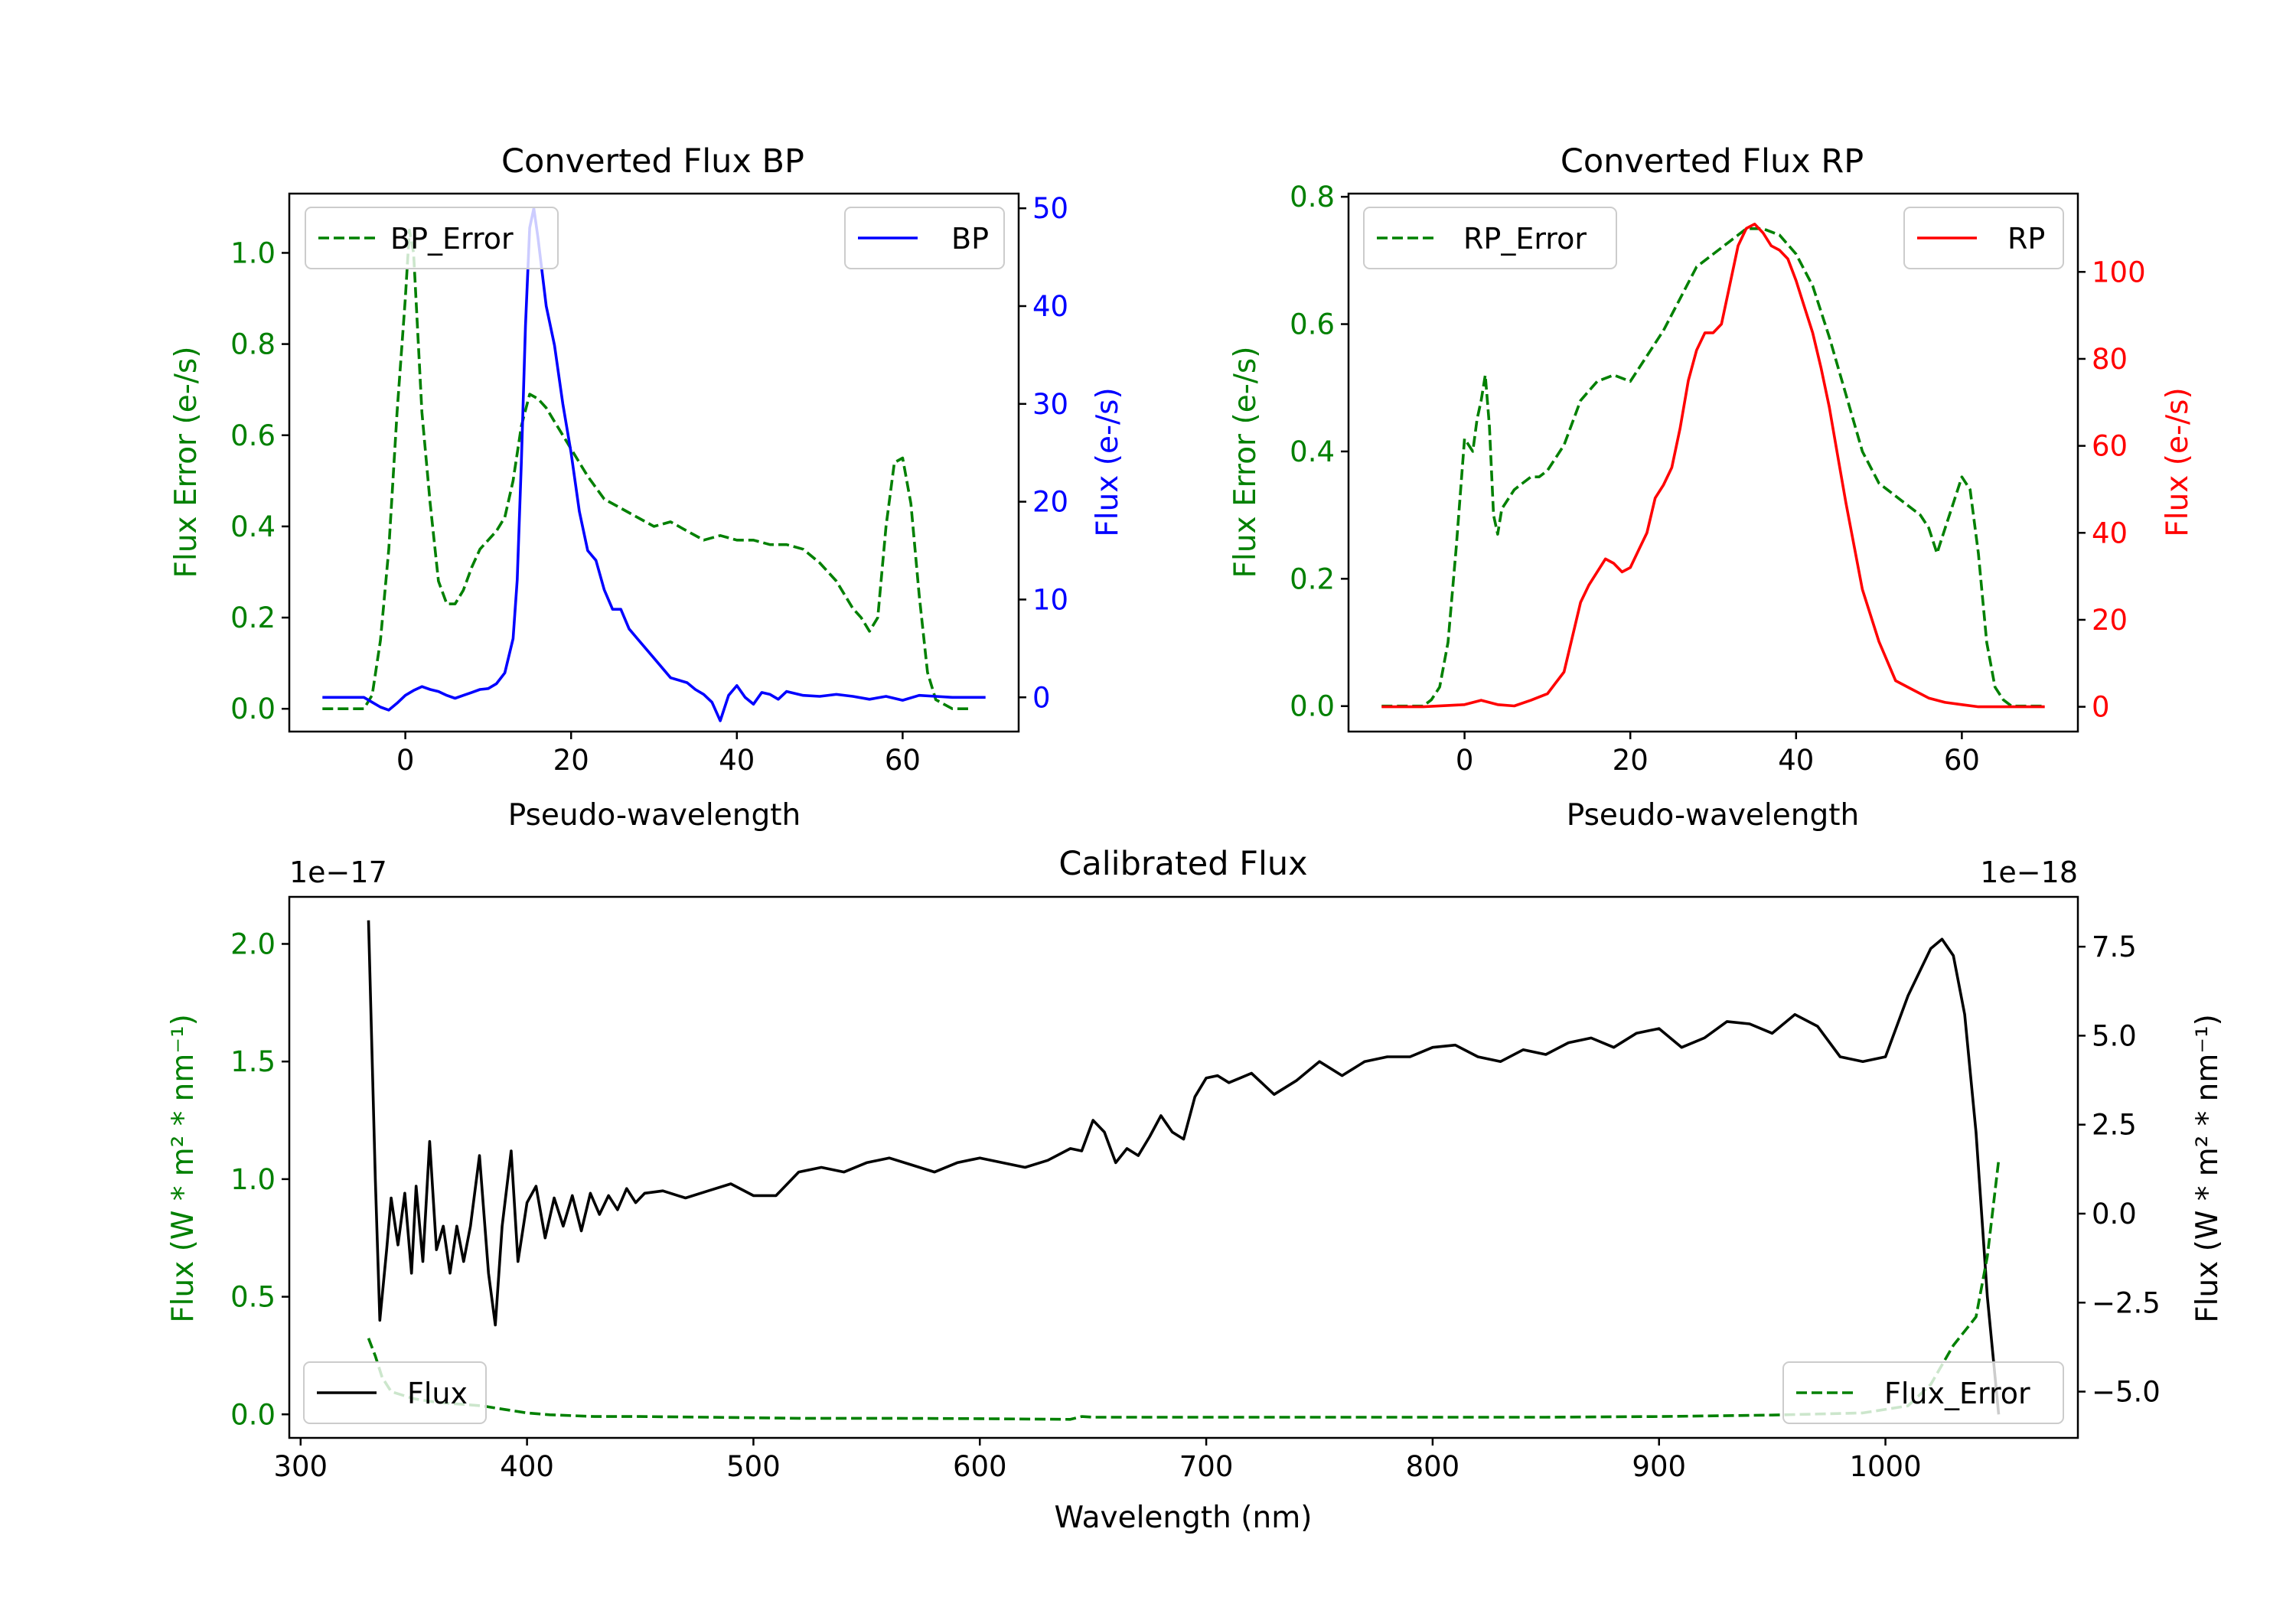 The height and width of the screenshot is (1607, 2296). I want to click on right-axis-label: Flux (W * m² * nm⁻¹), so click(2207, 1168).